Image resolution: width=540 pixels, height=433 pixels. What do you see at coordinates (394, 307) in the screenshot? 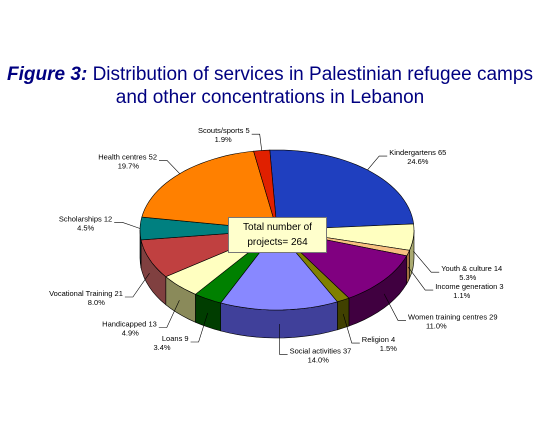
I see `leader-line-women-training-centres` at bounding box center [394, 307].